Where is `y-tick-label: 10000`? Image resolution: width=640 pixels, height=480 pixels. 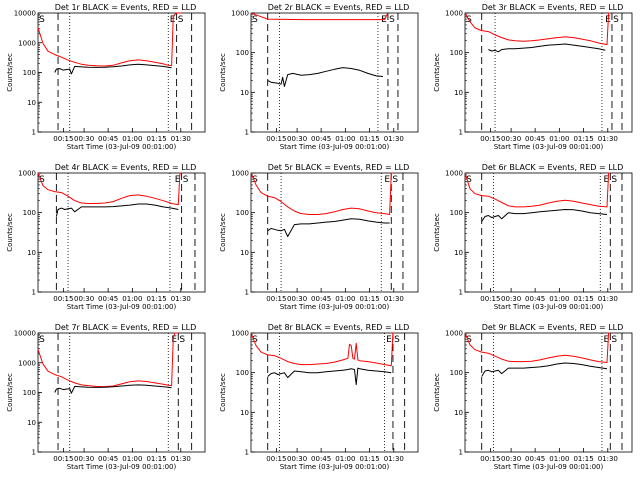
y-tick-label: 10000 is located at coordinates (25, 14).